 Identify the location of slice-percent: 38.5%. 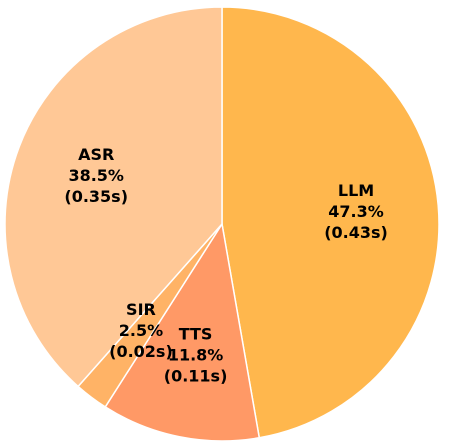
(96, 175).